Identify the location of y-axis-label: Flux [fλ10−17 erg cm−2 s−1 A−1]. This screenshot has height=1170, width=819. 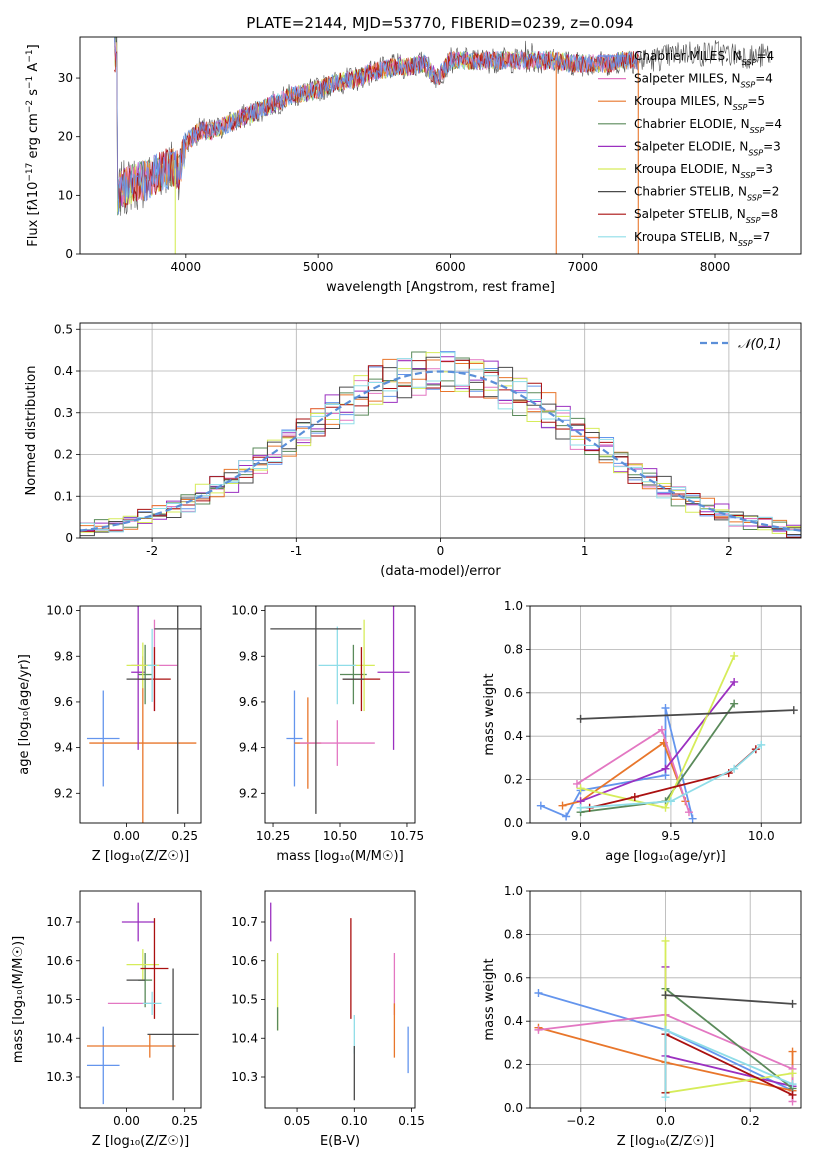
(33, 145).